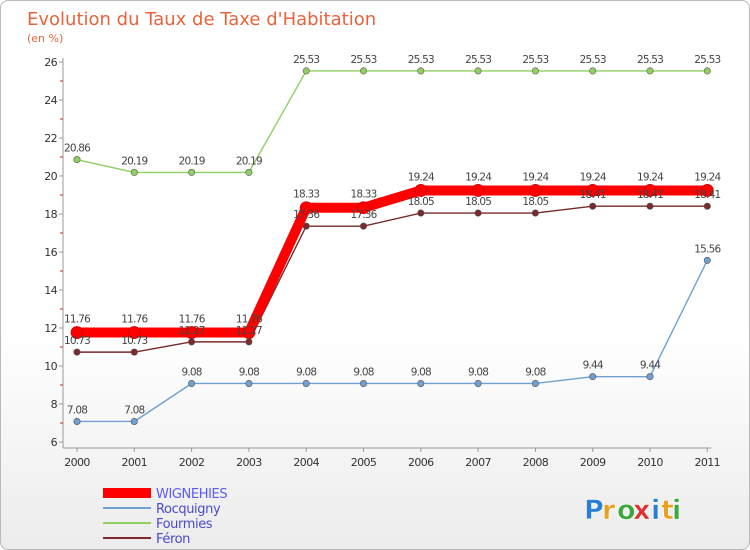 The width and height of the screenshot is (750, 550). Describe the element at coordinates (50, 366) in the screenshot. I see `y-tick-label: 10` at that location.